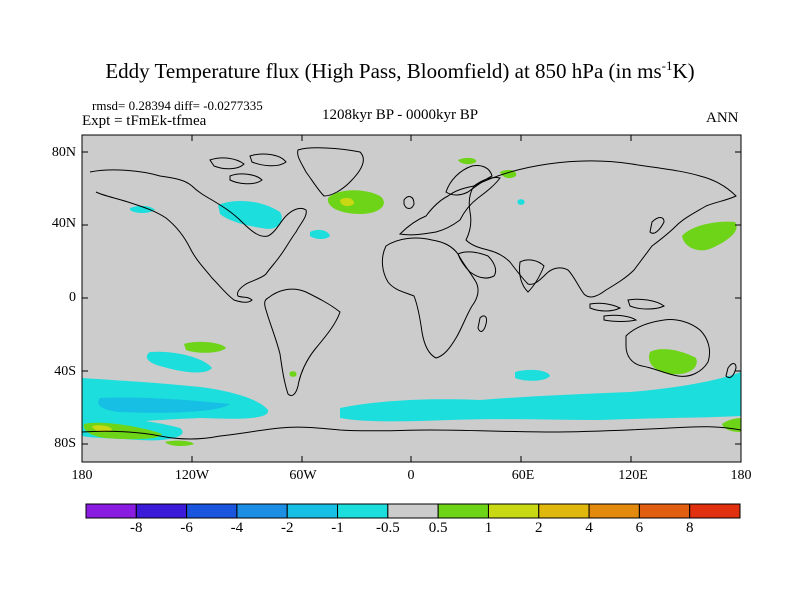 The image size is (800, 600). What do you see at coordinates (330, 172) in the screenshot?
I see `coast-greenland` at bounding box center [330, 172].